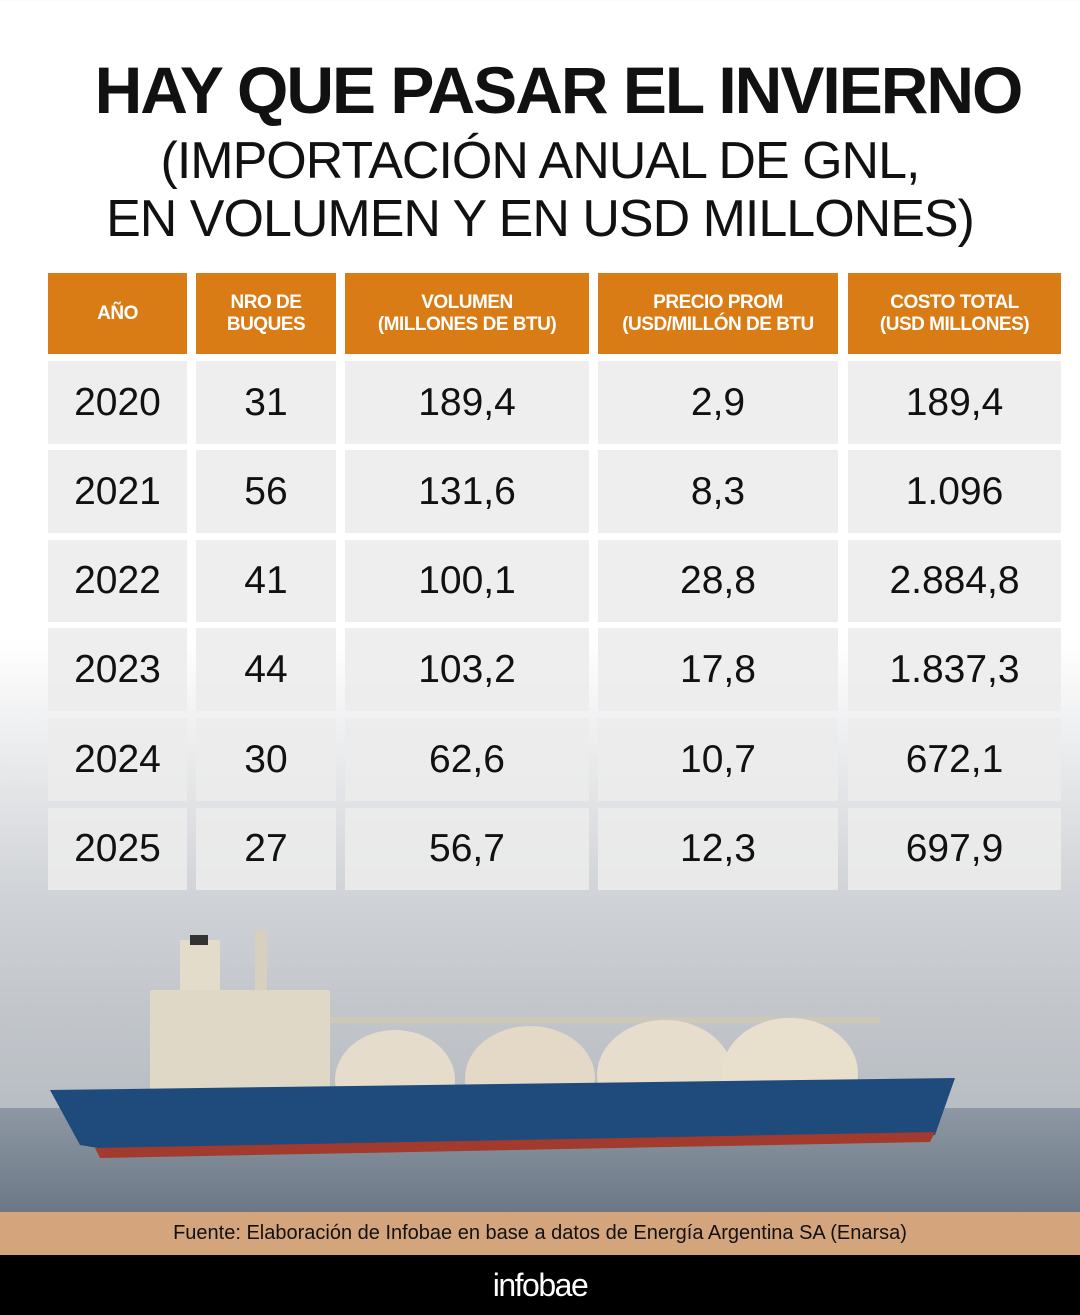 The image size is (1080, 1315). What do you see at coordinates (954, 849) in the screenshot?
I see `cell-total-cost: 697,9` at bounding box center [954, 849].